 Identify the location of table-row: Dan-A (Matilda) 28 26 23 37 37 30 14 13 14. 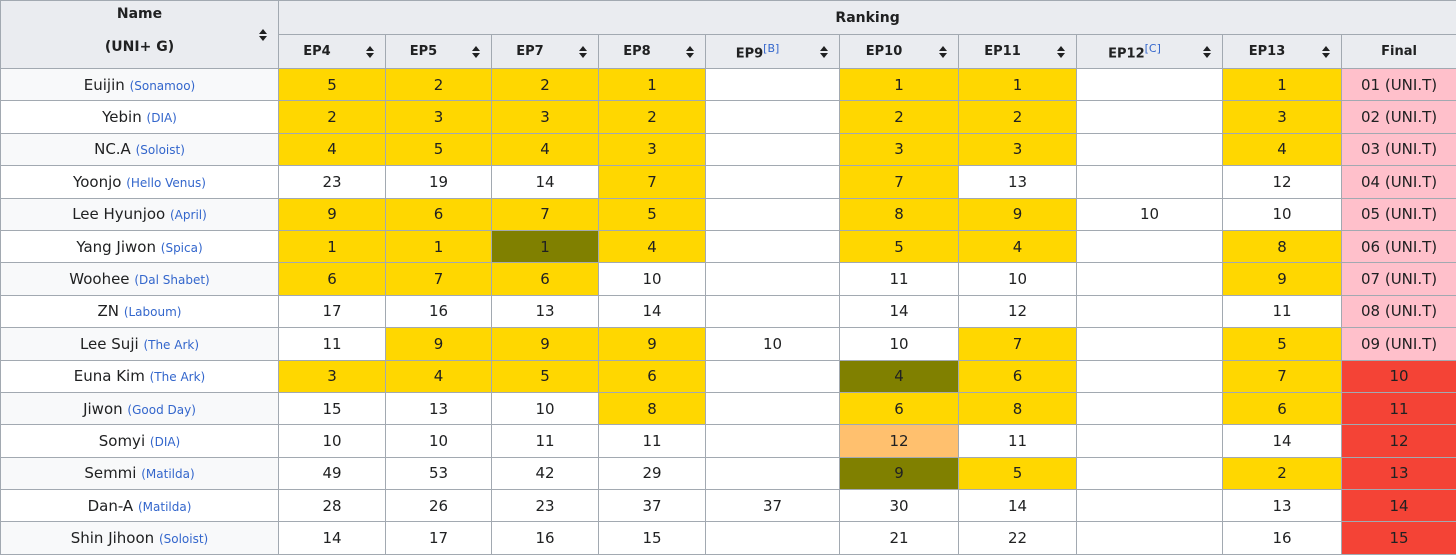
(728, 506).